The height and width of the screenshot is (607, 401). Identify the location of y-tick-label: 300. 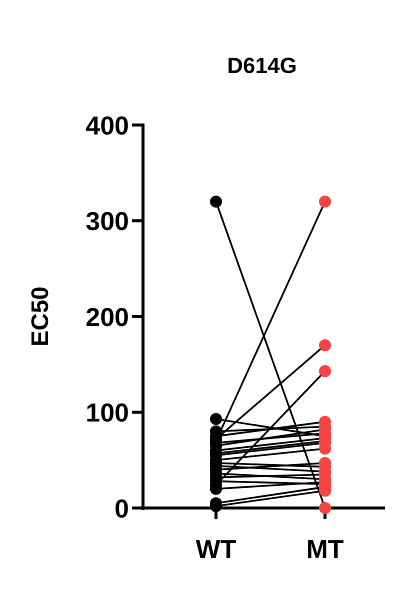
(107, 221).